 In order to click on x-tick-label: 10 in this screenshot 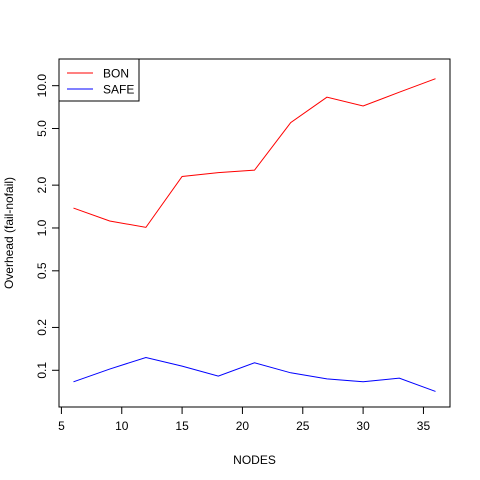, I will do `click(122, 426)`.